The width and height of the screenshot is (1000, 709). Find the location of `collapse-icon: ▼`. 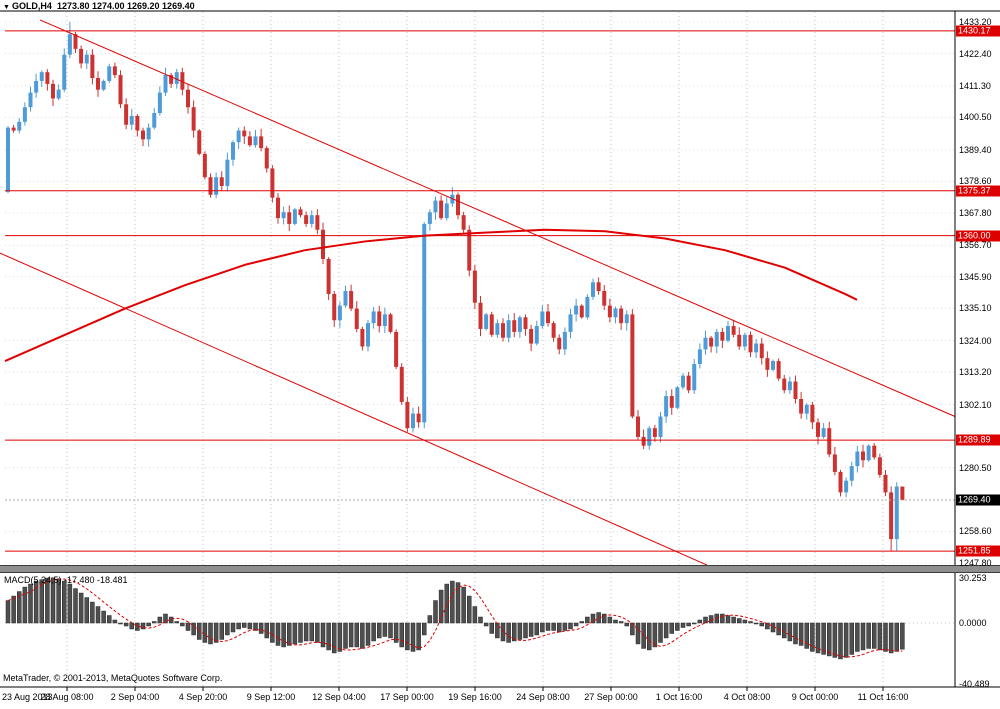

collapse-icon: ▼ is located at coordinates (6, 7).